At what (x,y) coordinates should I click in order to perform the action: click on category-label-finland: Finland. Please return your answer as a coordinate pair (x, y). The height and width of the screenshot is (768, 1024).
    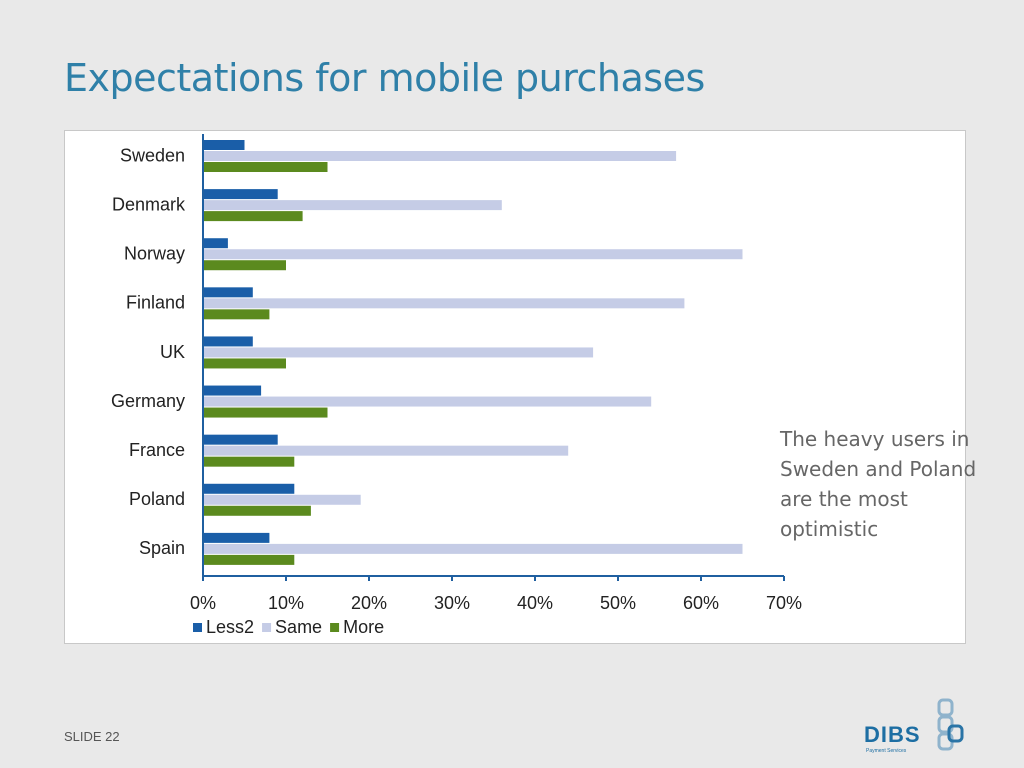
    Looking at the image, I should click on (155, 303).